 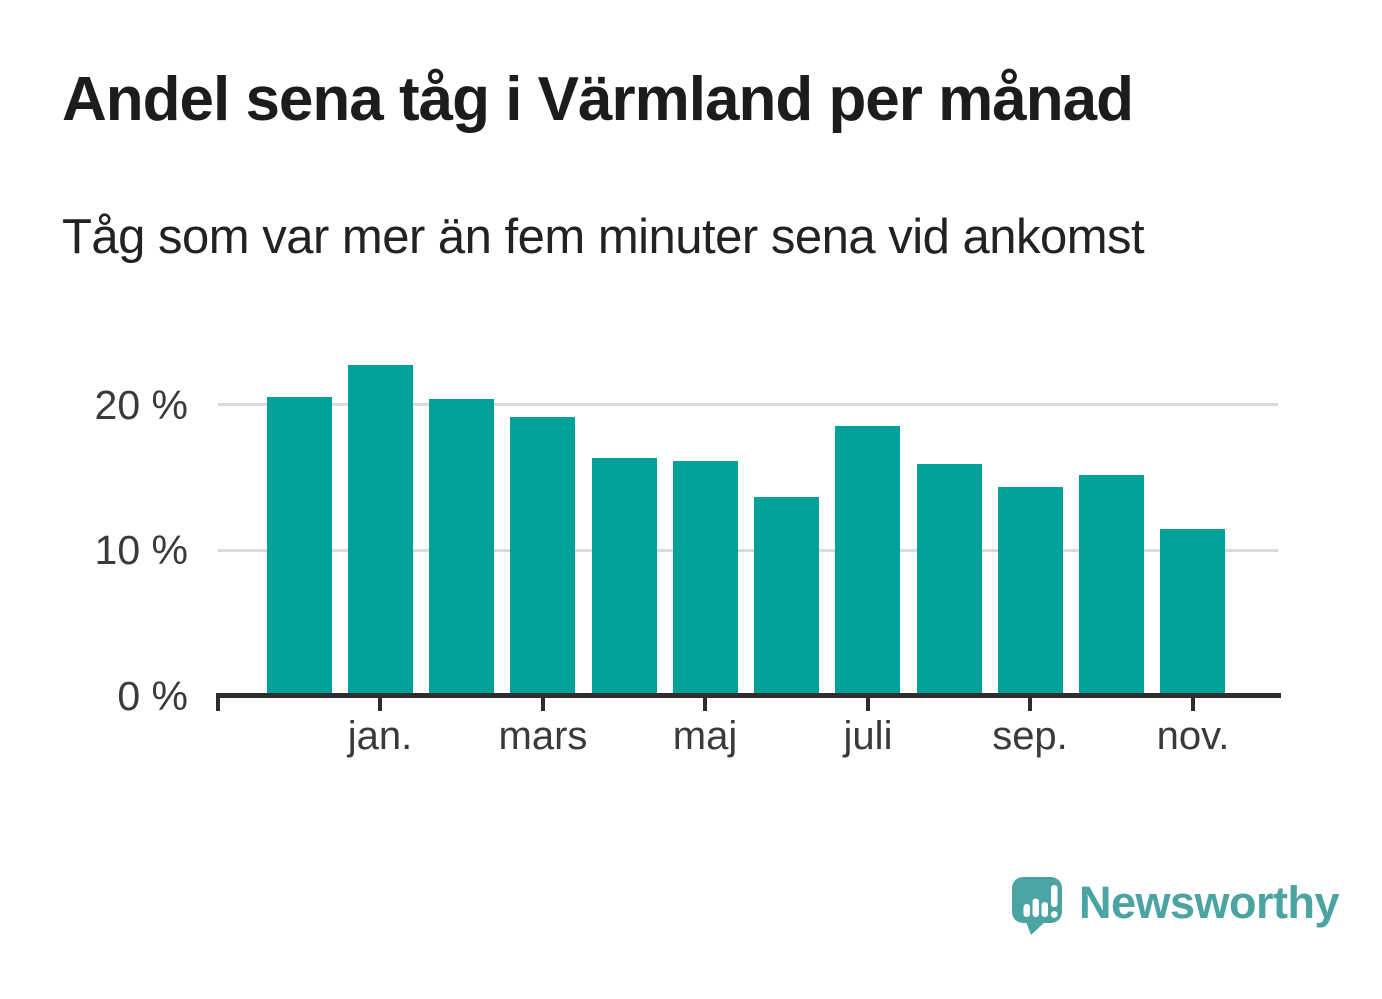 What do you see at coordinates (1193, 736) in the screenshot?
I see `x-axis-label: nov.` at bounding box center [1193, 736].